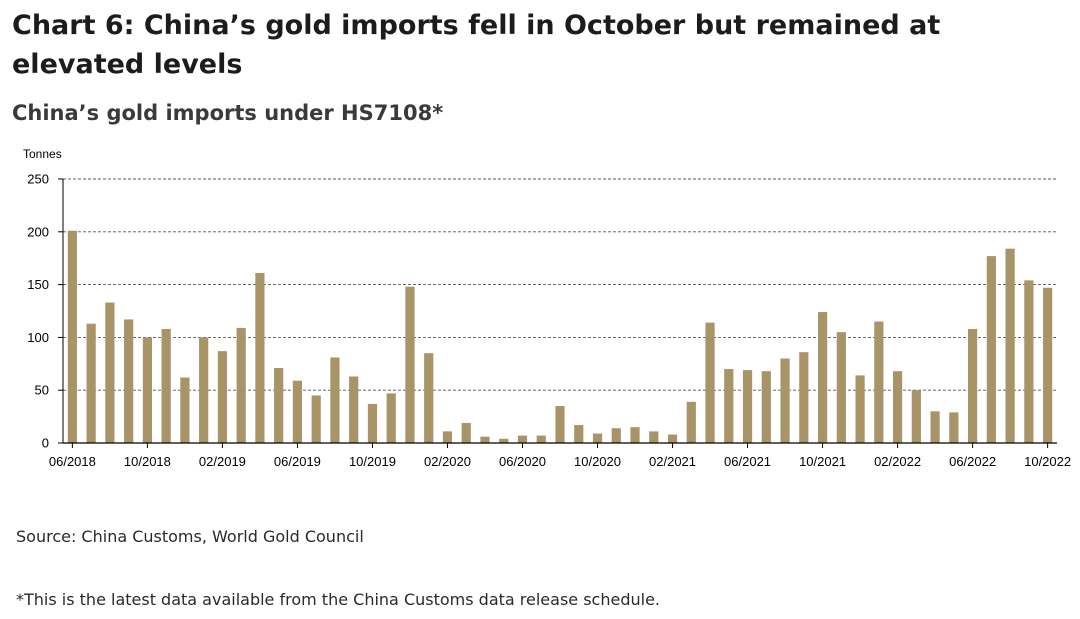 The height and width of the screenshot is (619, 1080). Describe the element at coordinates (110, 372) in the screenshot. I see `bar-08/2018` at that location.